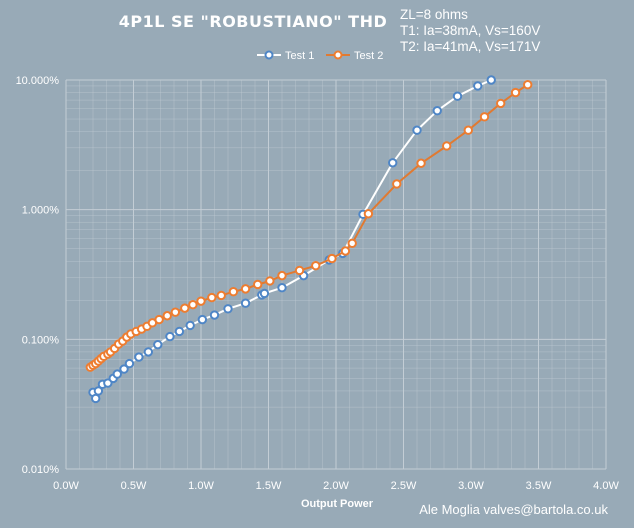 The image size is (634, 528). What do you see at coordinates (606, 486) in the screenshot?
I see `x-tick-label: 4.0W` at bounding box center [606, 486].